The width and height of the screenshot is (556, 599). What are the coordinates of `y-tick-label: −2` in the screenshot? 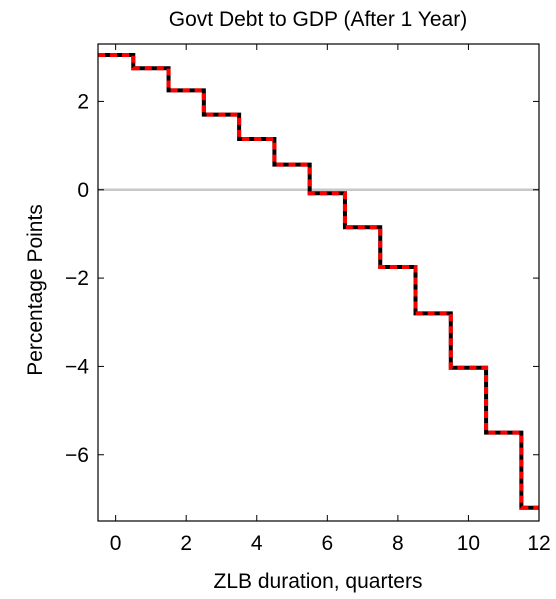 It's located at (77, 278).